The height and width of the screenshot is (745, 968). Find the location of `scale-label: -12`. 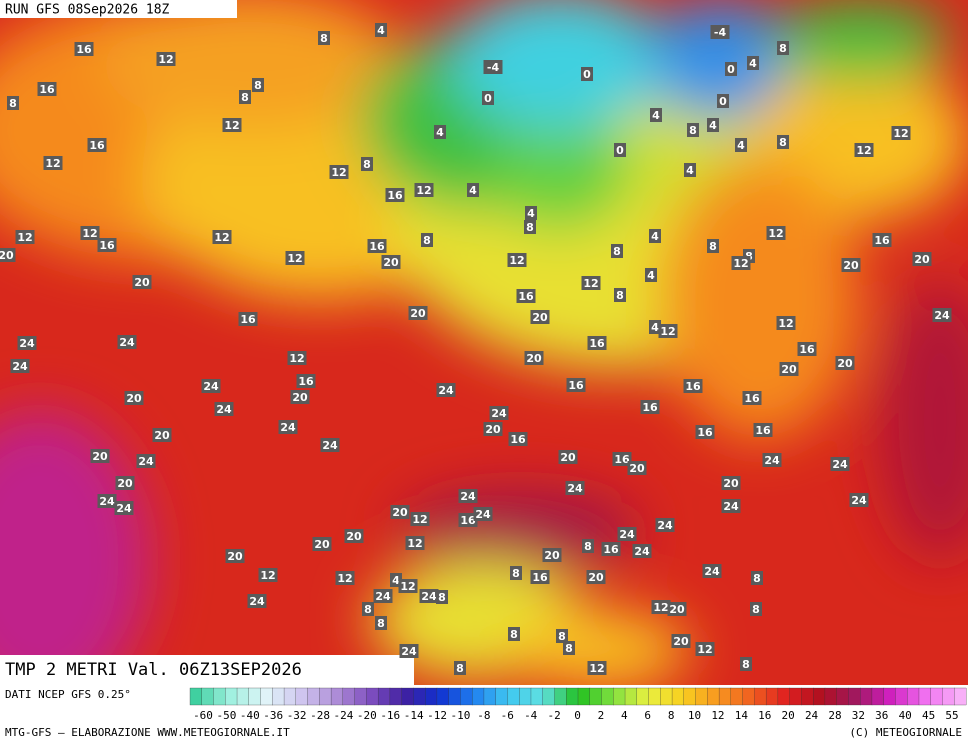

scale-label: -12 is located at coordinates (437, 715).